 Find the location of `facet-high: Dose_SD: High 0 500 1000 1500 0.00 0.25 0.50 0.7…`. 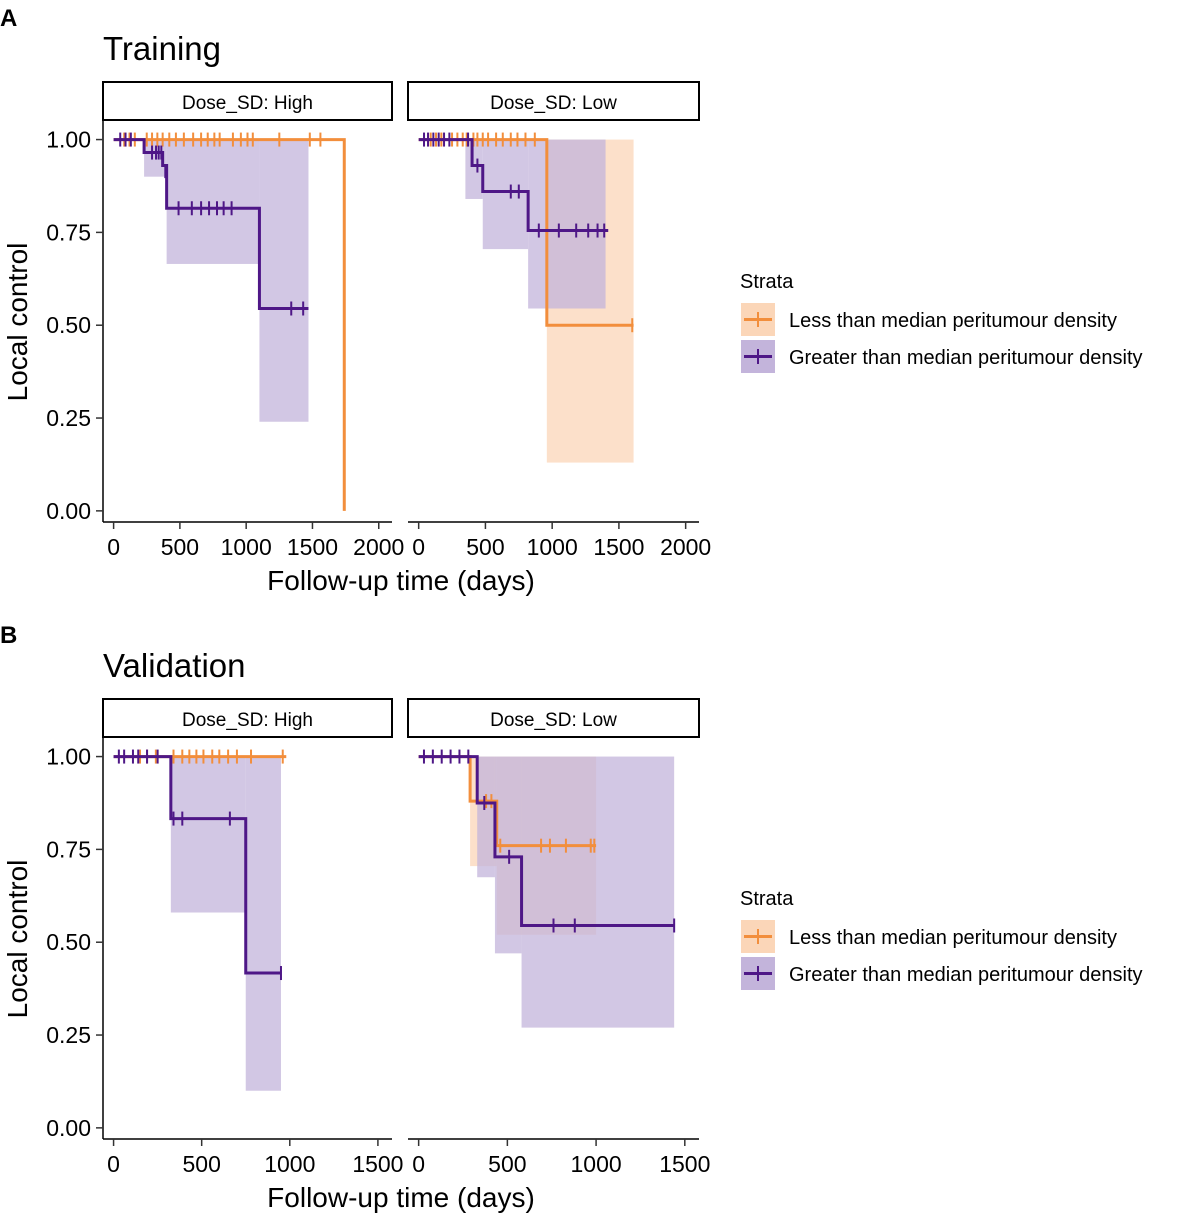

facet-high: Dose_SD: High 0 500 1000 1500 0.00 0.25 0.50 0.7… is located at coordinates (224, 937).